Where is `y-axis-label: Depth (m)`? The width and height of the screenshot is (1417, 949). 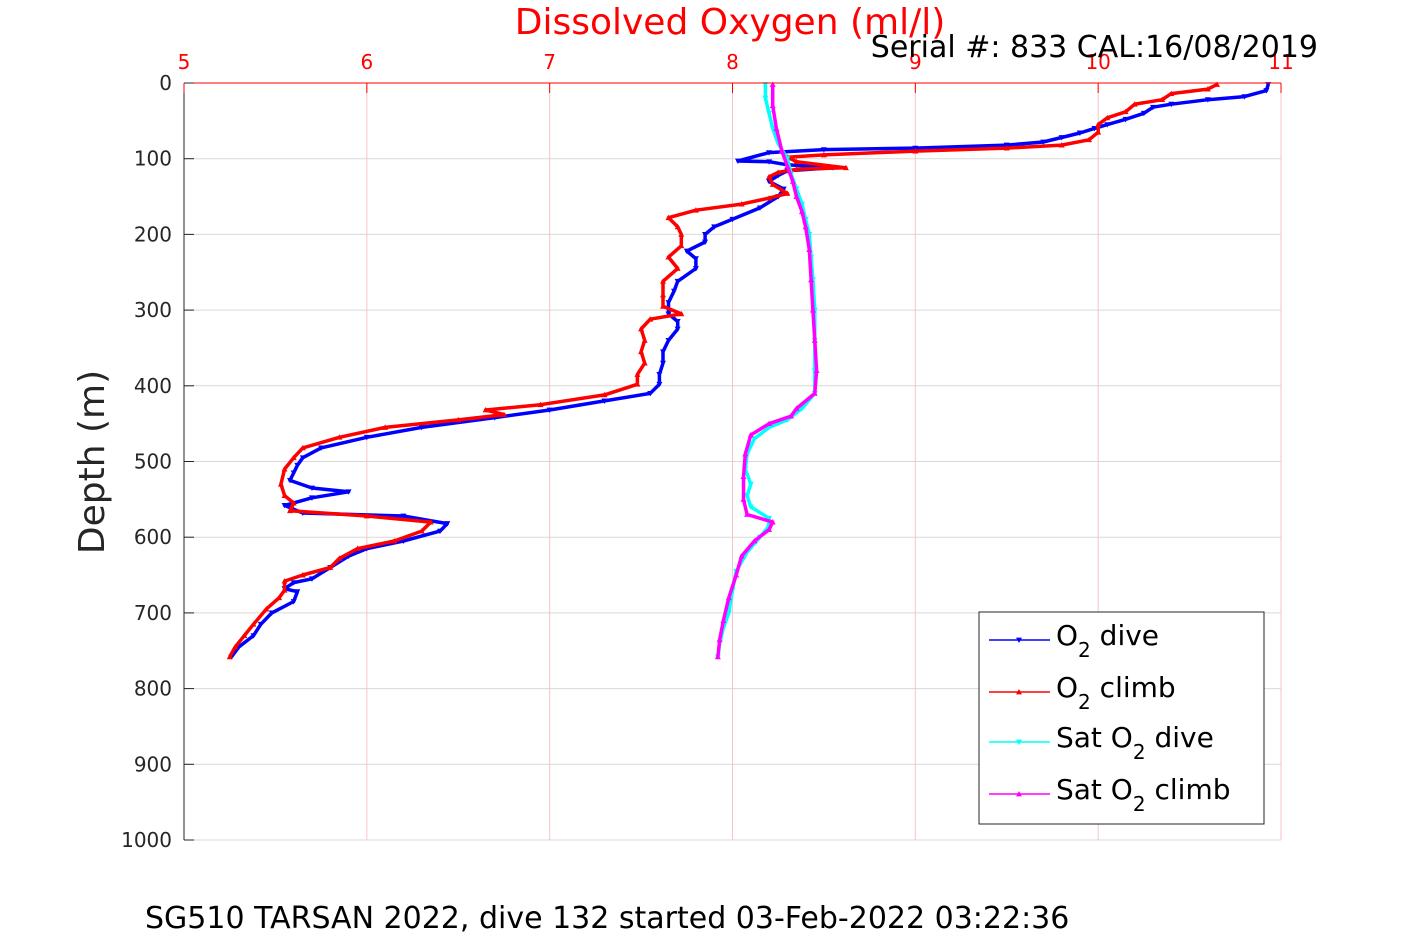 y-axis-label: Depth (m) is located at coordinates (92, 462).